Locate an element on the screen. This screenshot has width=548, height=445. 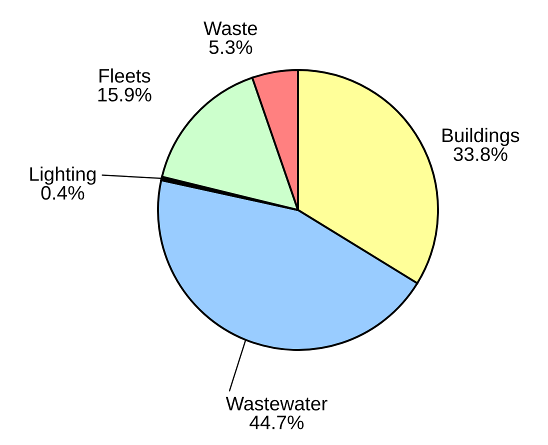
slice-label: Buildings is located at coordinates (481, 137).